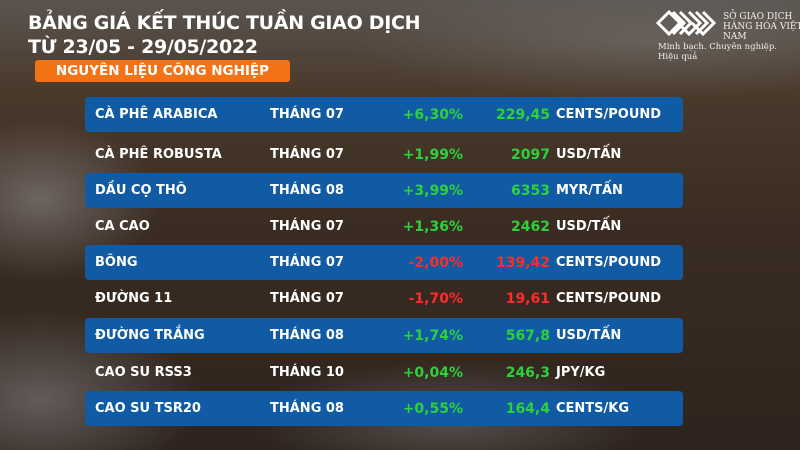  I want to click on price-value: 19,61, so click(527, 298).